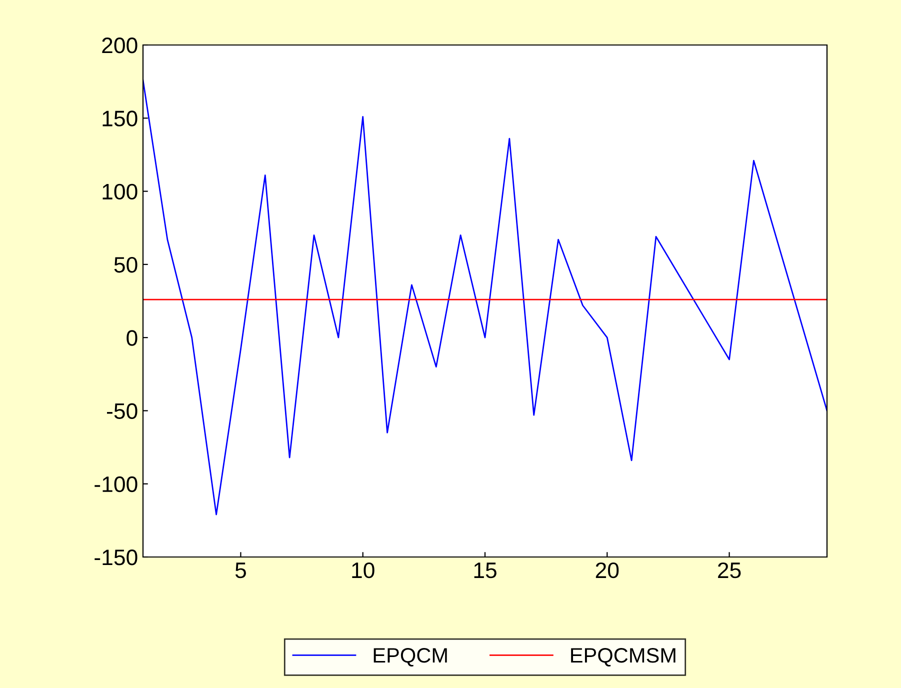  I want to click on y-tick-label: -150, so click(116, 558).